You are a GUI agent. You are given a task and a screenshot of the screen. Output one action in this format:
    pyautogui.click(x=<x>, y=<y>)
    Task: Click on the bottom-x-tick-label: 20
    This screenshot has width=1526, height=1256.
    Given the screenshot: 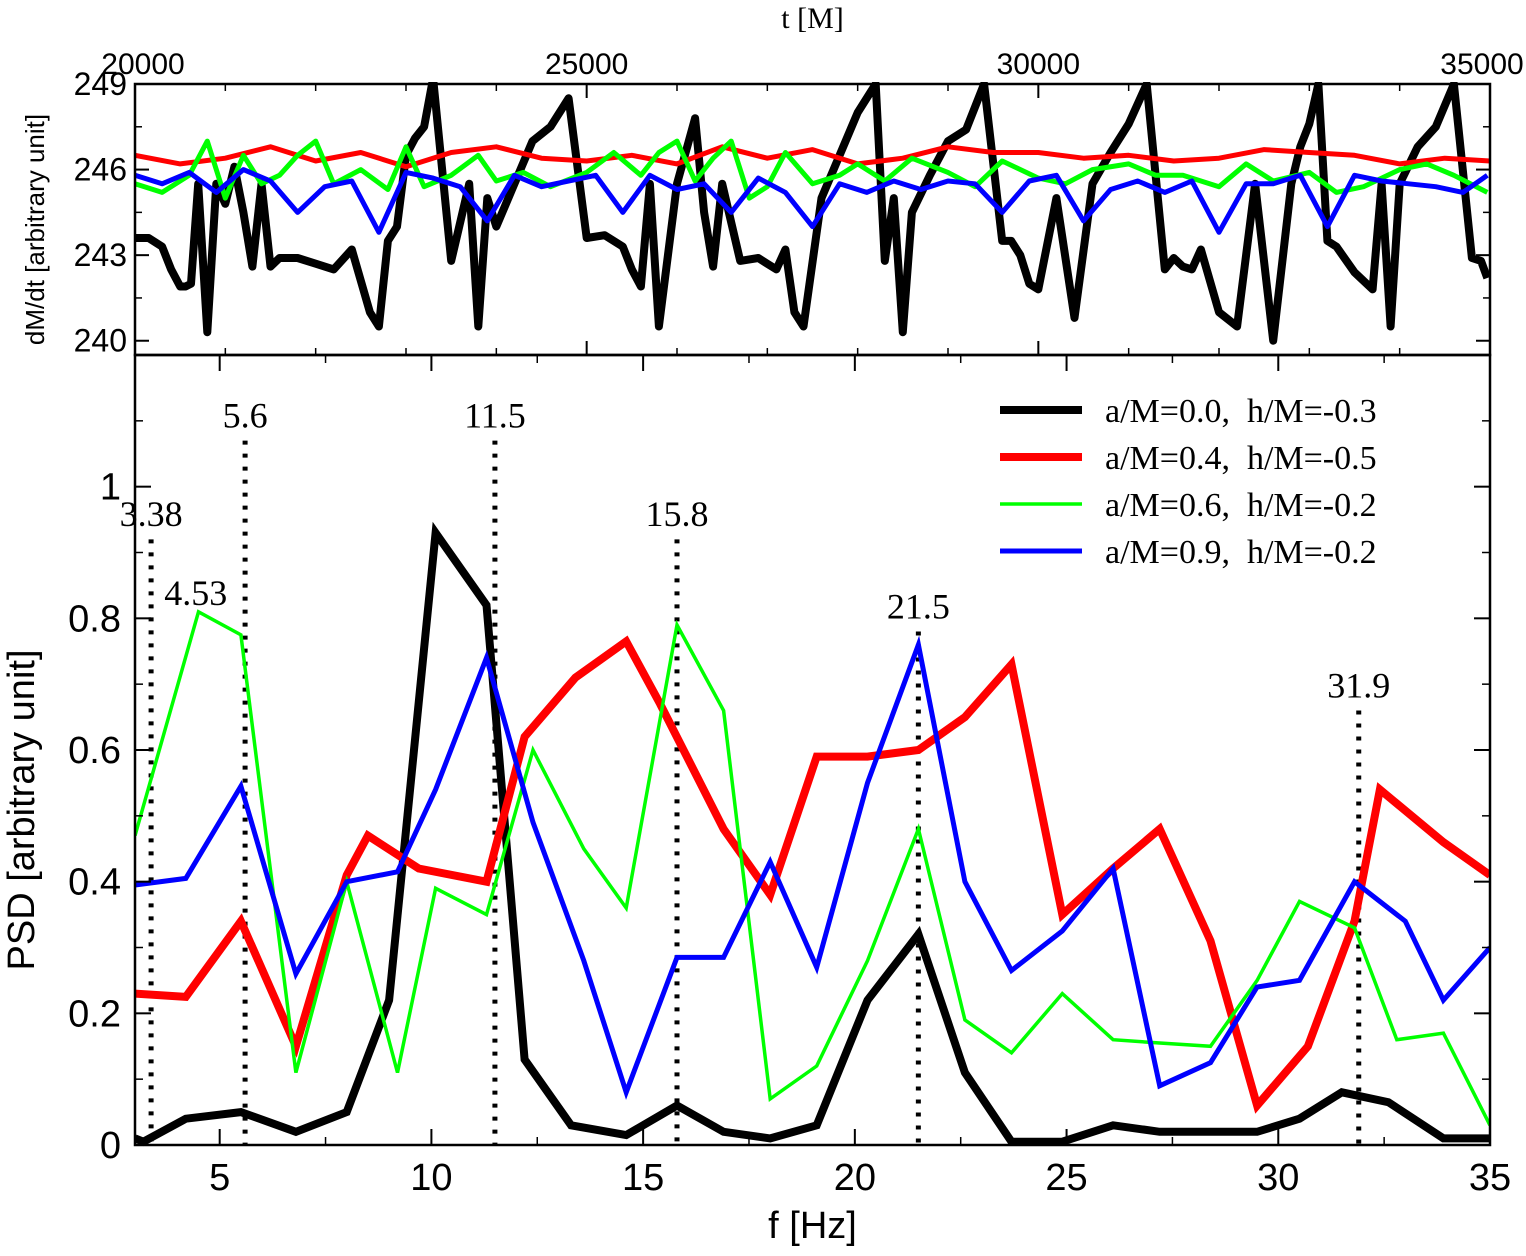 What is the action you would take?
    pyautogui.click(x=855, y=1178)
    